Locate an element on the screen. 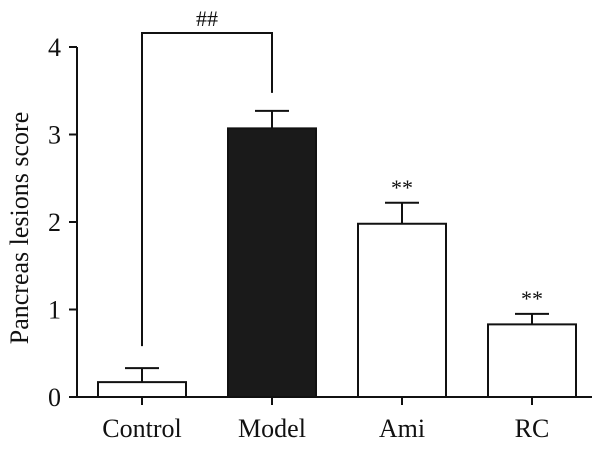 The width and height of the screenshot is (600, 450). y-tick-label: 1 is located at coordinates (54, 310).